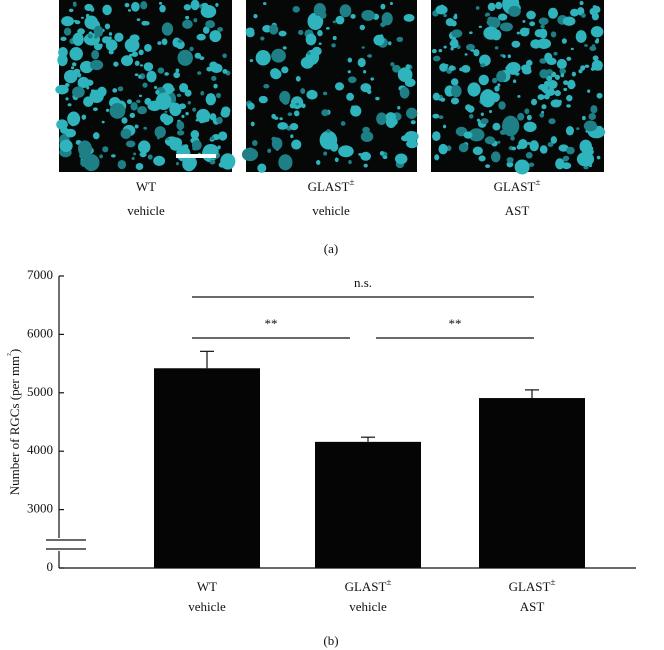  I want to click on scale-bar, so click(196, 156).